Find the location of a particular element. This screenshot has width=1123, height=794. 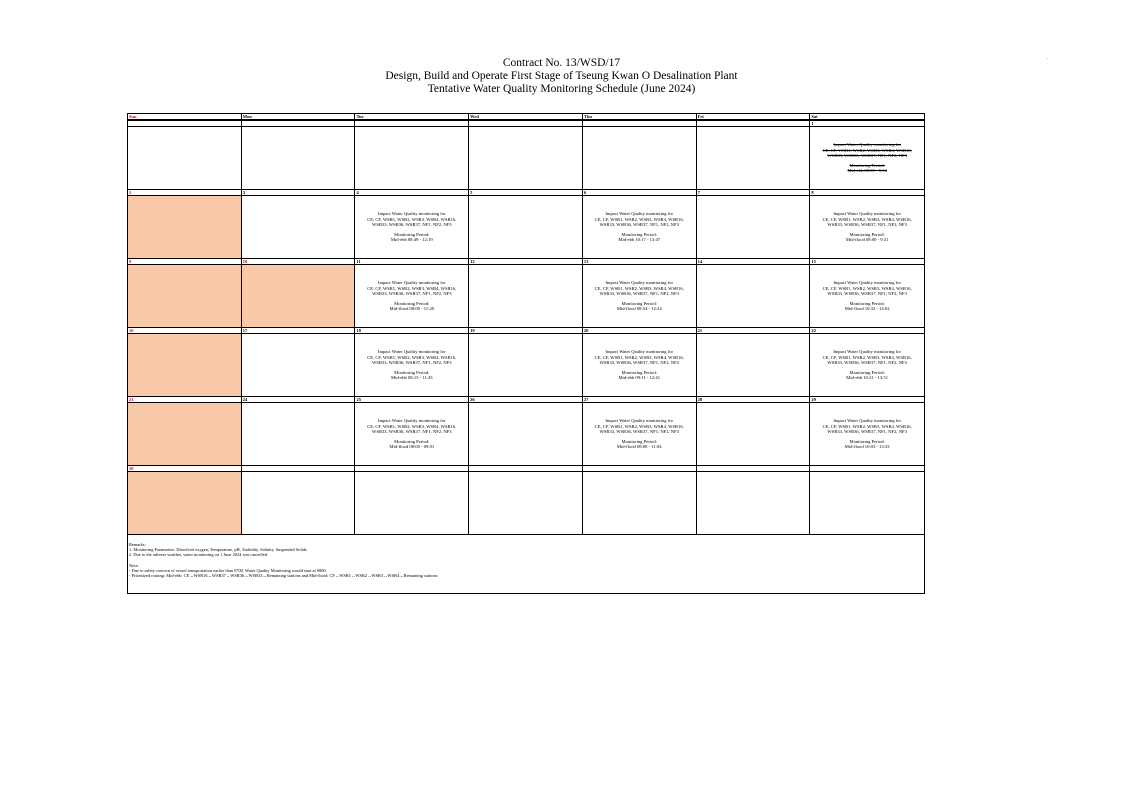

day-header-sun: Sun is located at coordinates (185, 117).